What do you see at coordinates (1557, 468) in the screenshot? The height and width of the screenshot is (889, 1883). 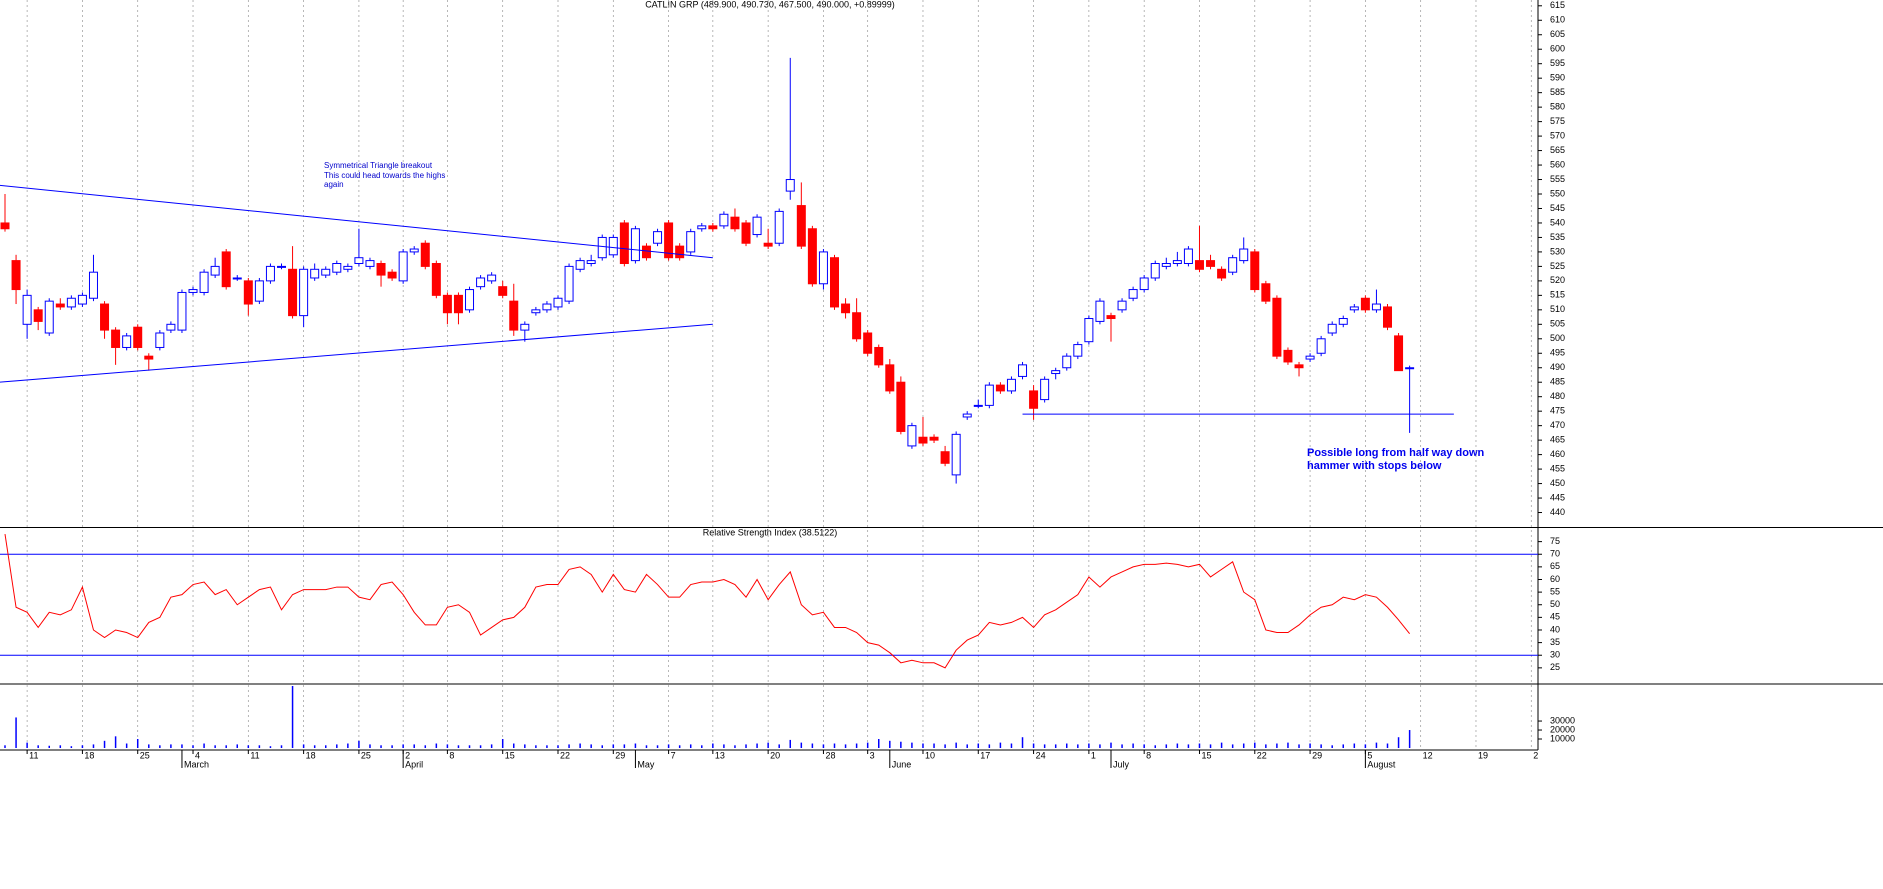 I see `y-tick-label: 455` at bounding box center [1557, 468].